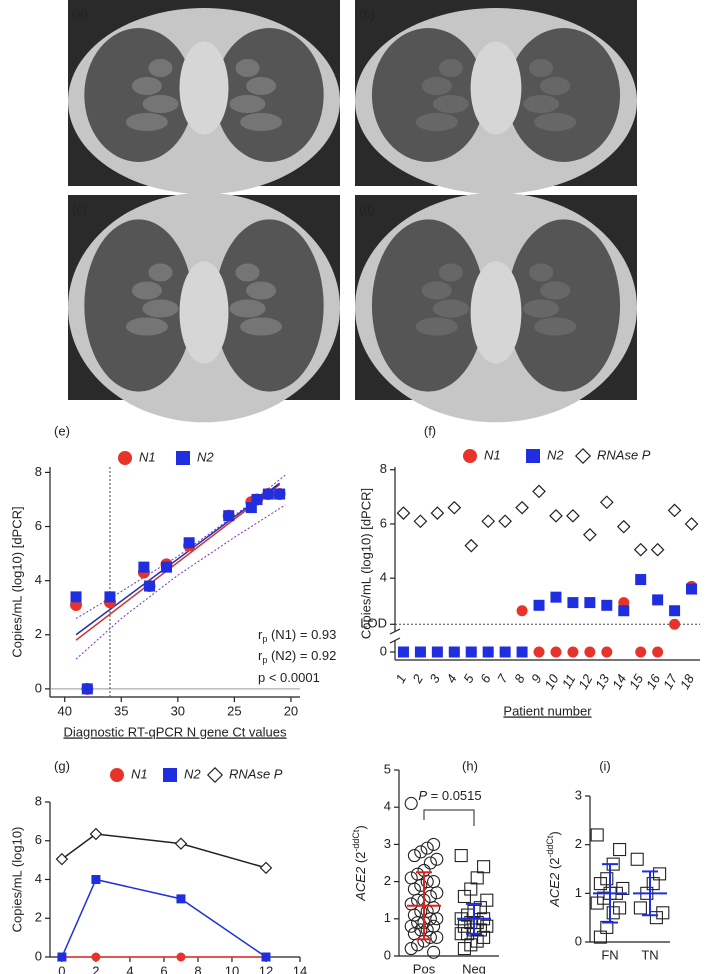 The height and width of the screenshot is (974, 708). What do you see at coordinates (468, 678) in the screenshot?
I see `x-tick-label: 5` at bounding box center [468, 678].